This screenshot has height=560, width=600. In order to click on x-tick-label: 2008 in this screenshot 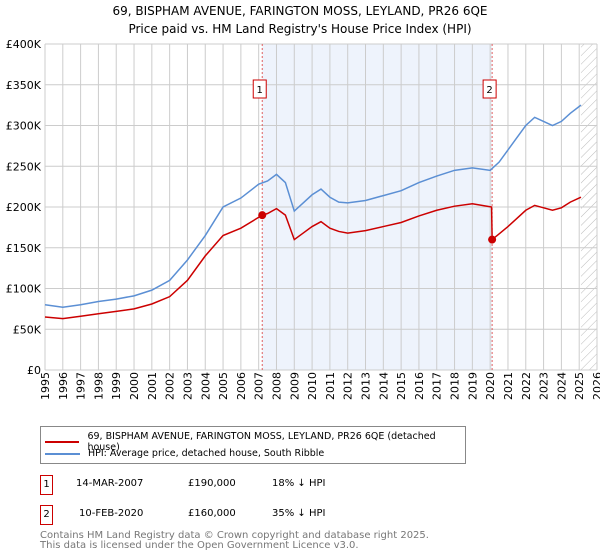, I will do `click(276, 386)`.